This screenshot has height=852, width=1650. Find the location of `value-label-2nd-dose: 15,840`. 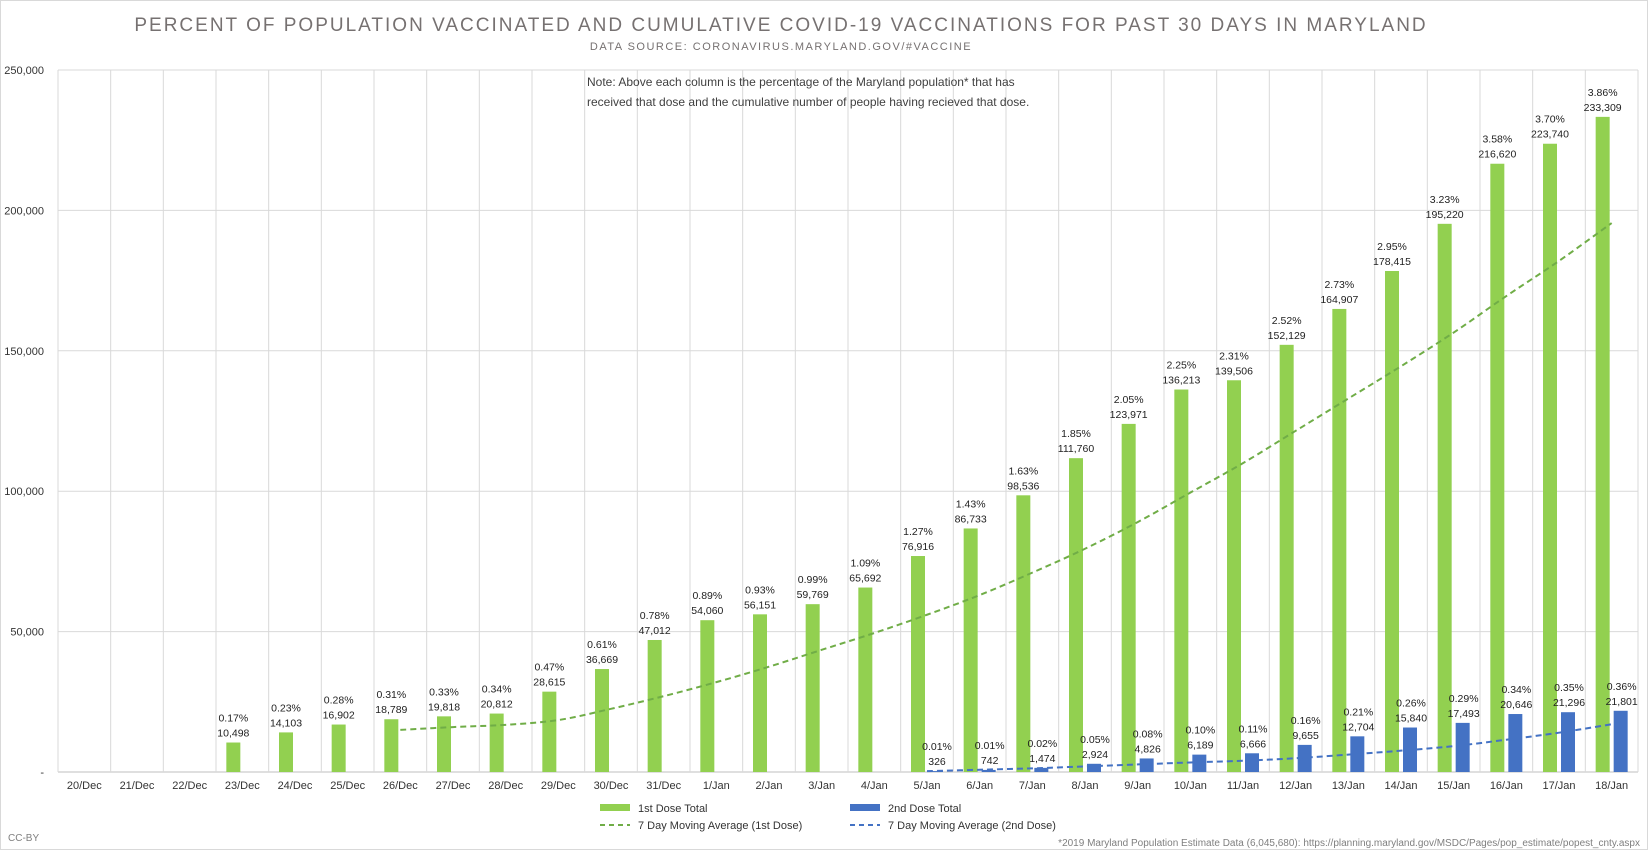

value-label-2nd-dose: 15,840 is located at coordinates (1411, 719).